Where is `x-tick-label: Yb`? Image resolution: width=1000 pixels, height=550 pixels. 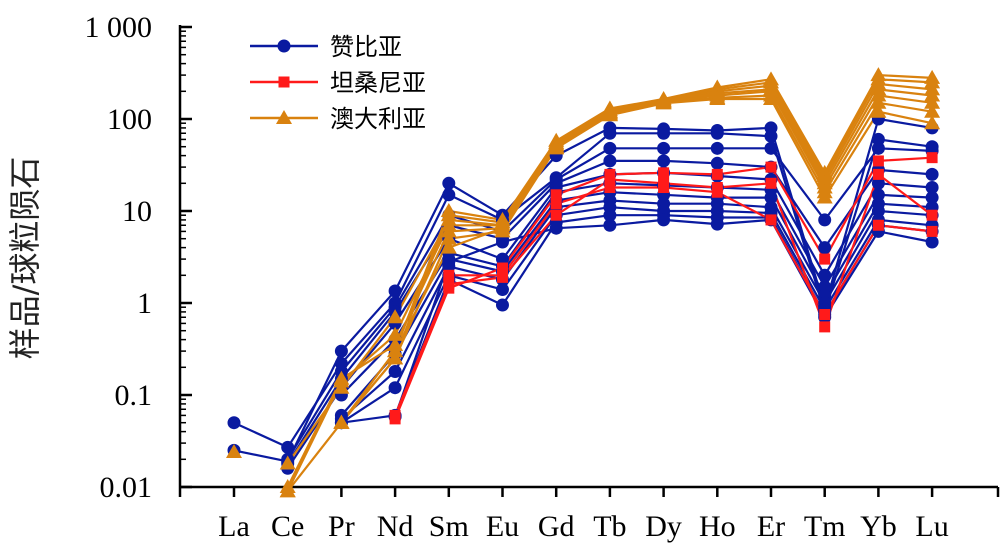
x-tick-label: Yb is located at coordinates (878, 526).